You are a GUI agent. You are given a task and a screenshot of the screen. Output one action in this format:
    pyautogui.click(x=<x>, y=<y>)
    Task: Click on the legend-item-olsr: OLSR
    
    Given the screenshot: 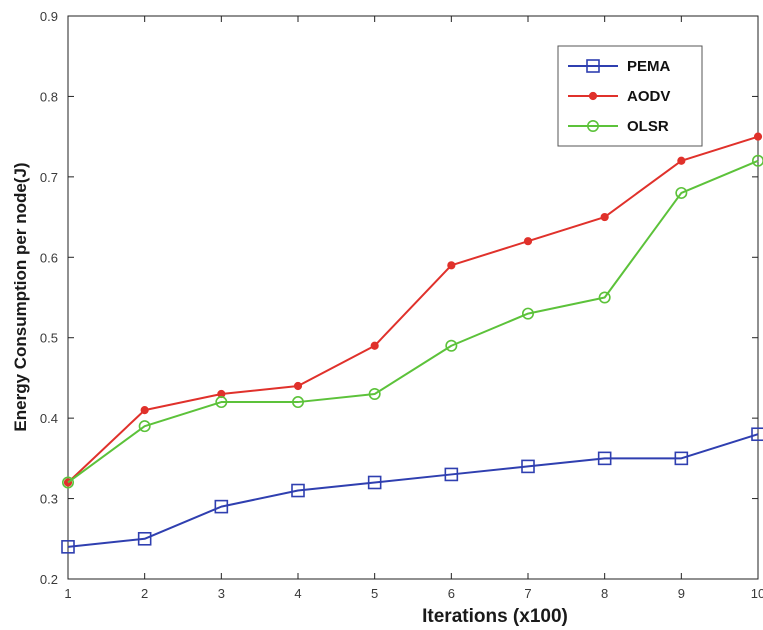 What is the action you would take?
    pyautogui.click(x=618, y=126)
    